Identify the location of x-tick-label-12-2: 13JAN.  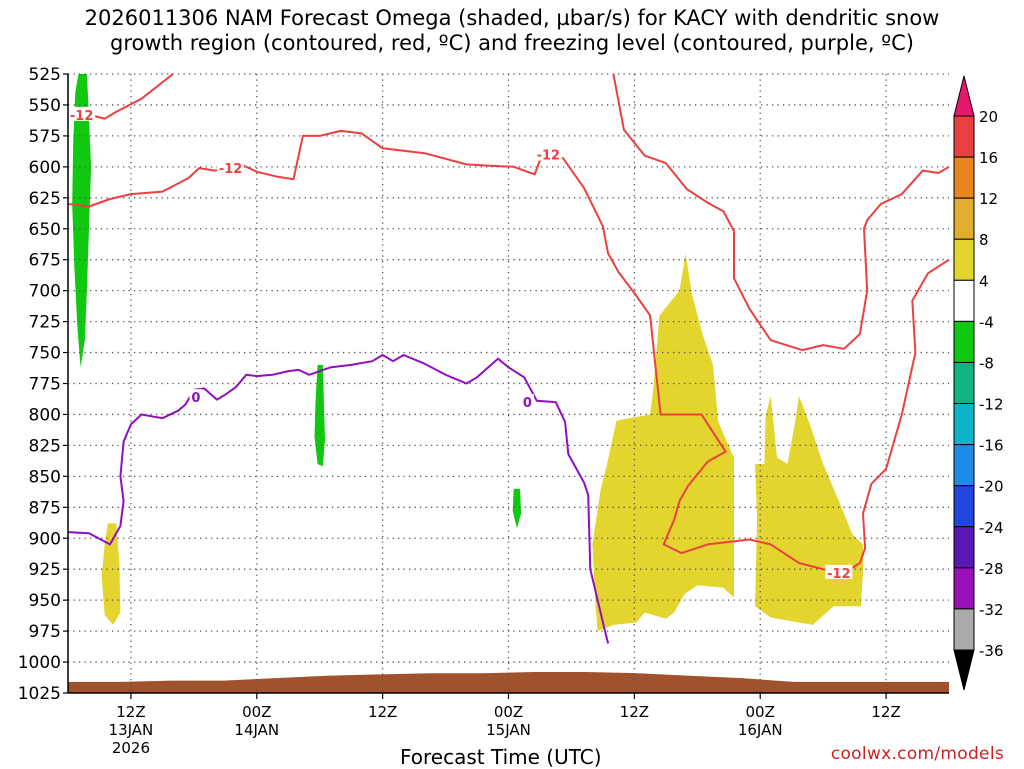
(131, 730).